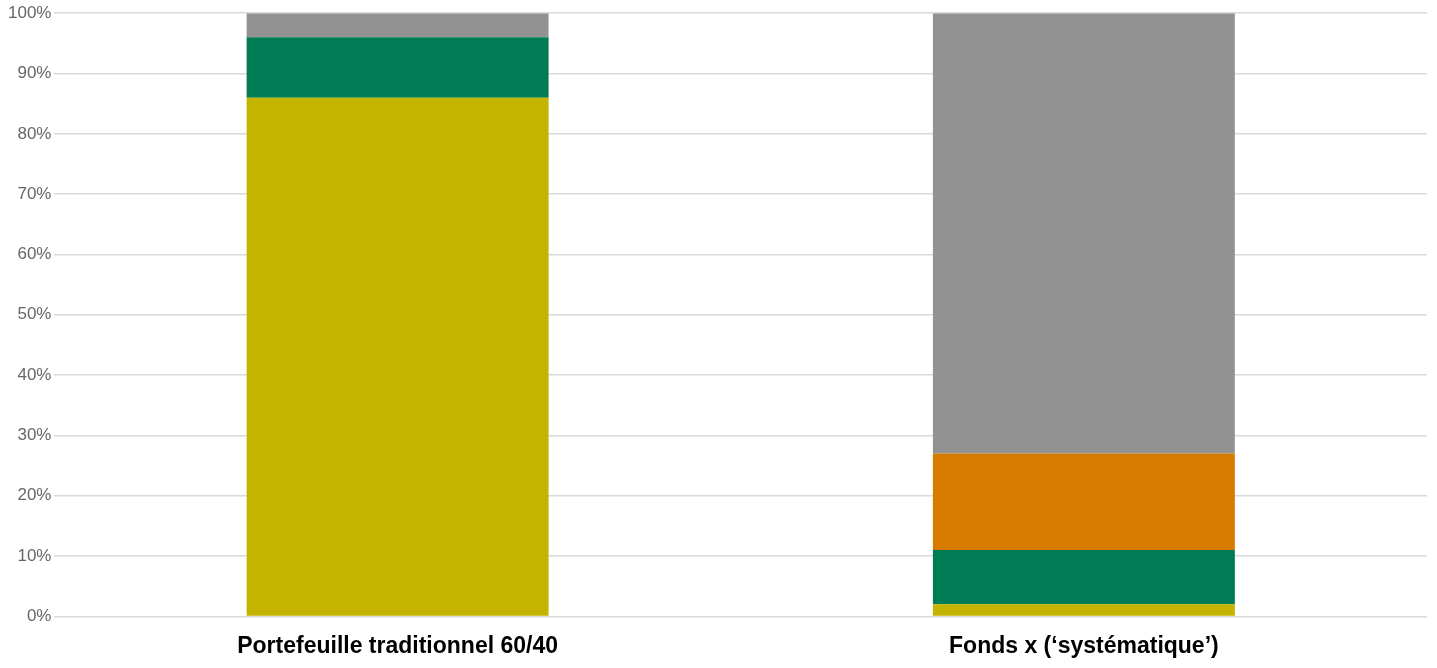 The image size is (1437, 668). I want to click on x-tick-label: Portefeuille traditionnel 60/40, so click(398, 644).